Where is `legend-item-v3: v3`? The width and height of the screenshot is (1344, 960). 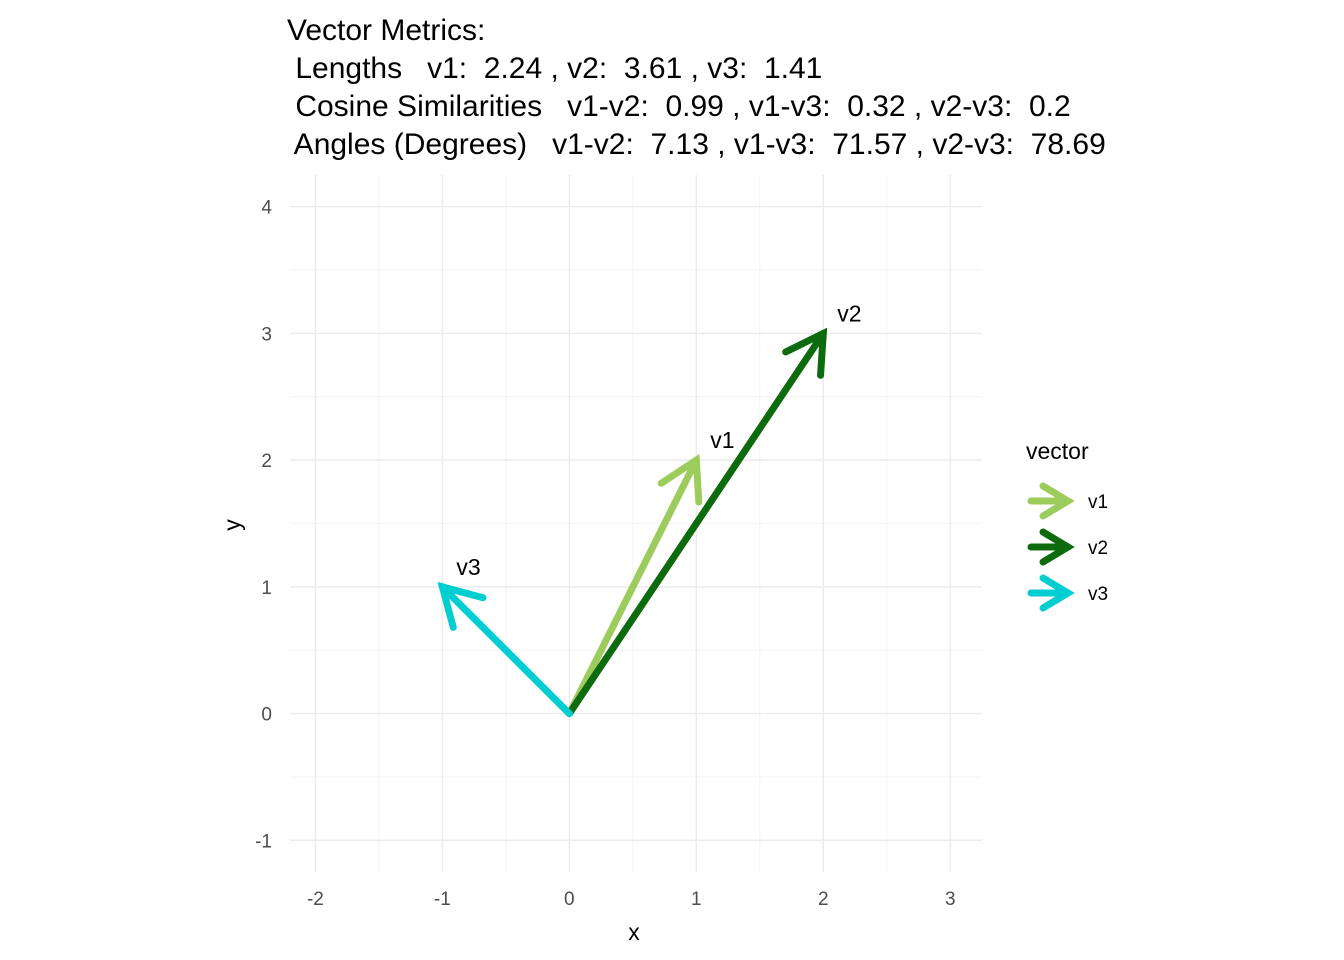 legend-item-v3: v3 is located at coordinates (1067, 593).